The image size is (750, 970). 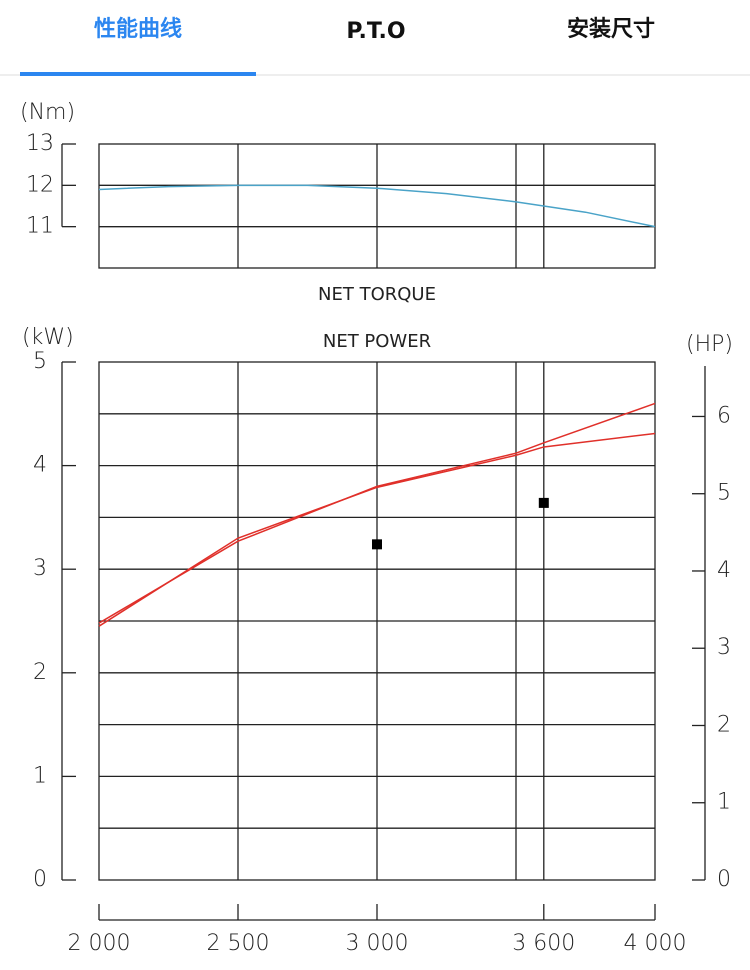 I want to click on y2-tick-label: 5, so click(x=724, y=493).